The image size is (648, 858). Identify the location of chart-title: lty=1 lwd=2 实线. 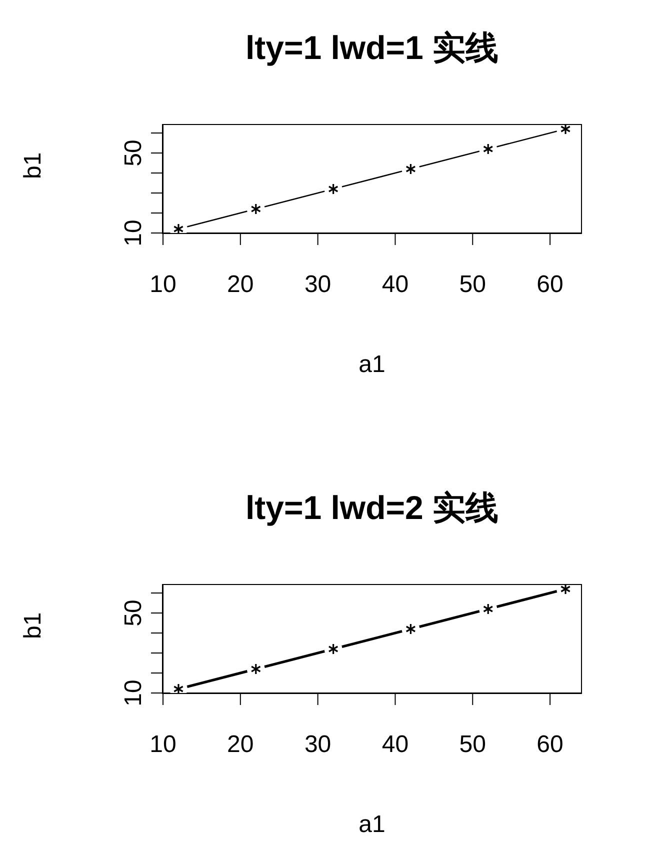
(372, 508).